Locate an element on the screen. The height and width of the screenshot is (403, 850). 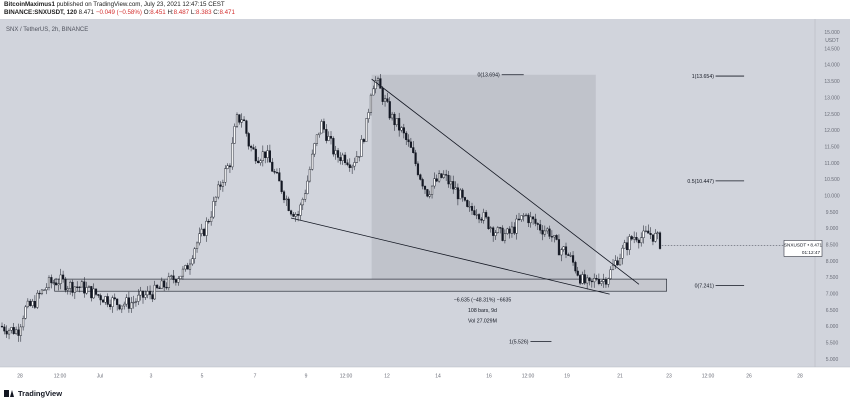
time-tick-label: 3 is located at coordinates (151, 377).